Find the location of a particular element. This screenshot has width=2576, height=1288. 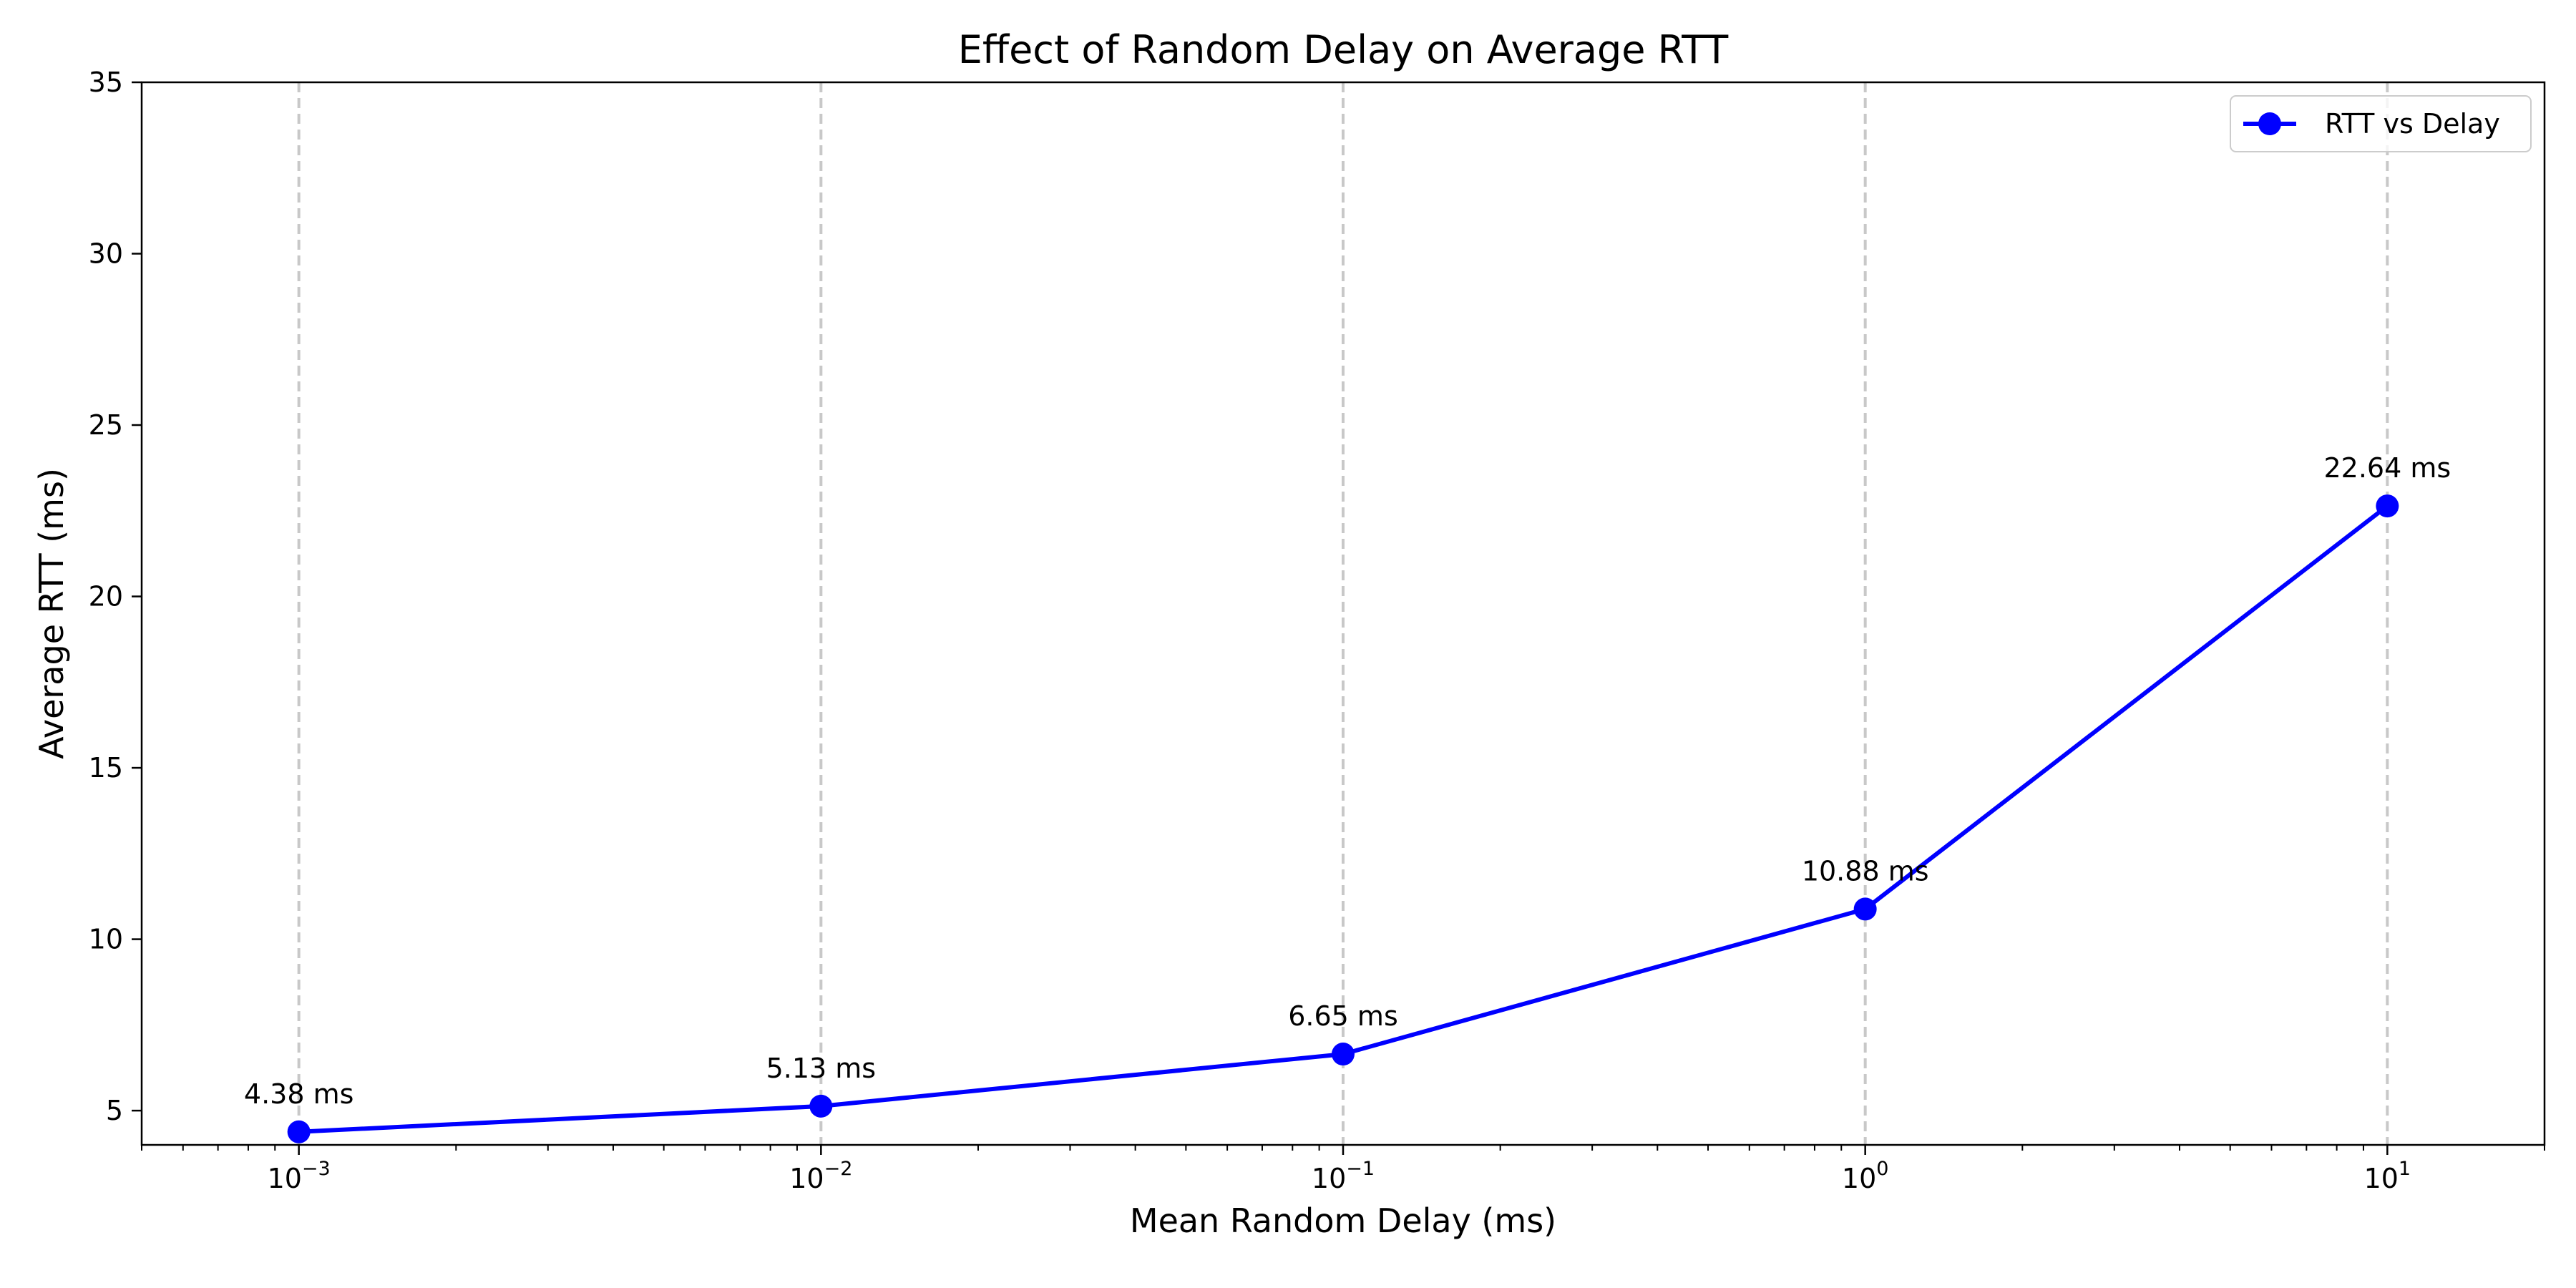

x-tick-label: 10⁰ is located at coordinates (1865, 1176).